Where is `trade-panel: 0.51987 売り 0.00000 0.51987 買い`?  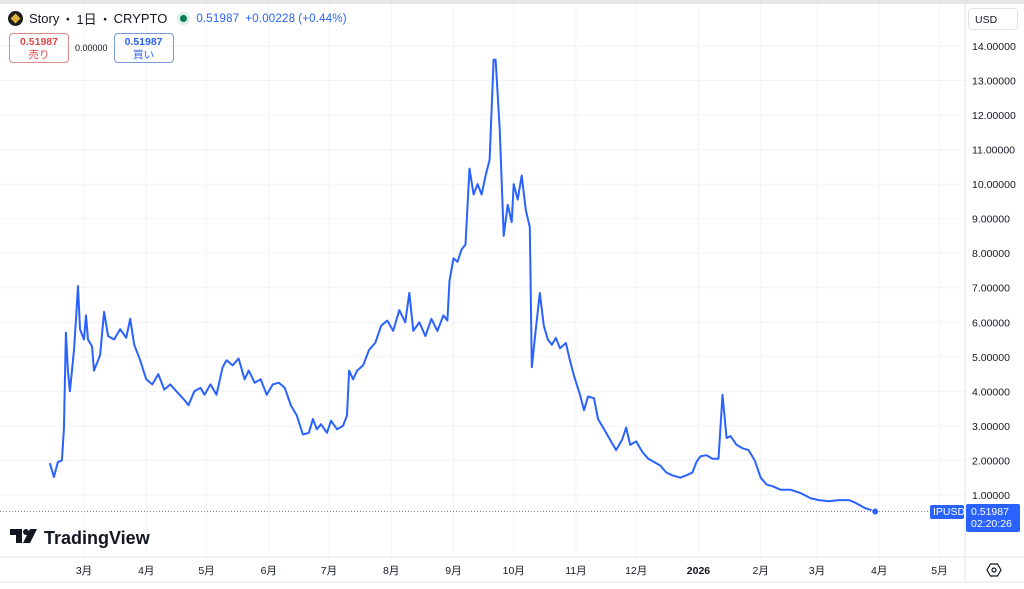
trade-panel: 0.51987 売り 0.00000 0.51987 買い is located at coordinates (91, 48).